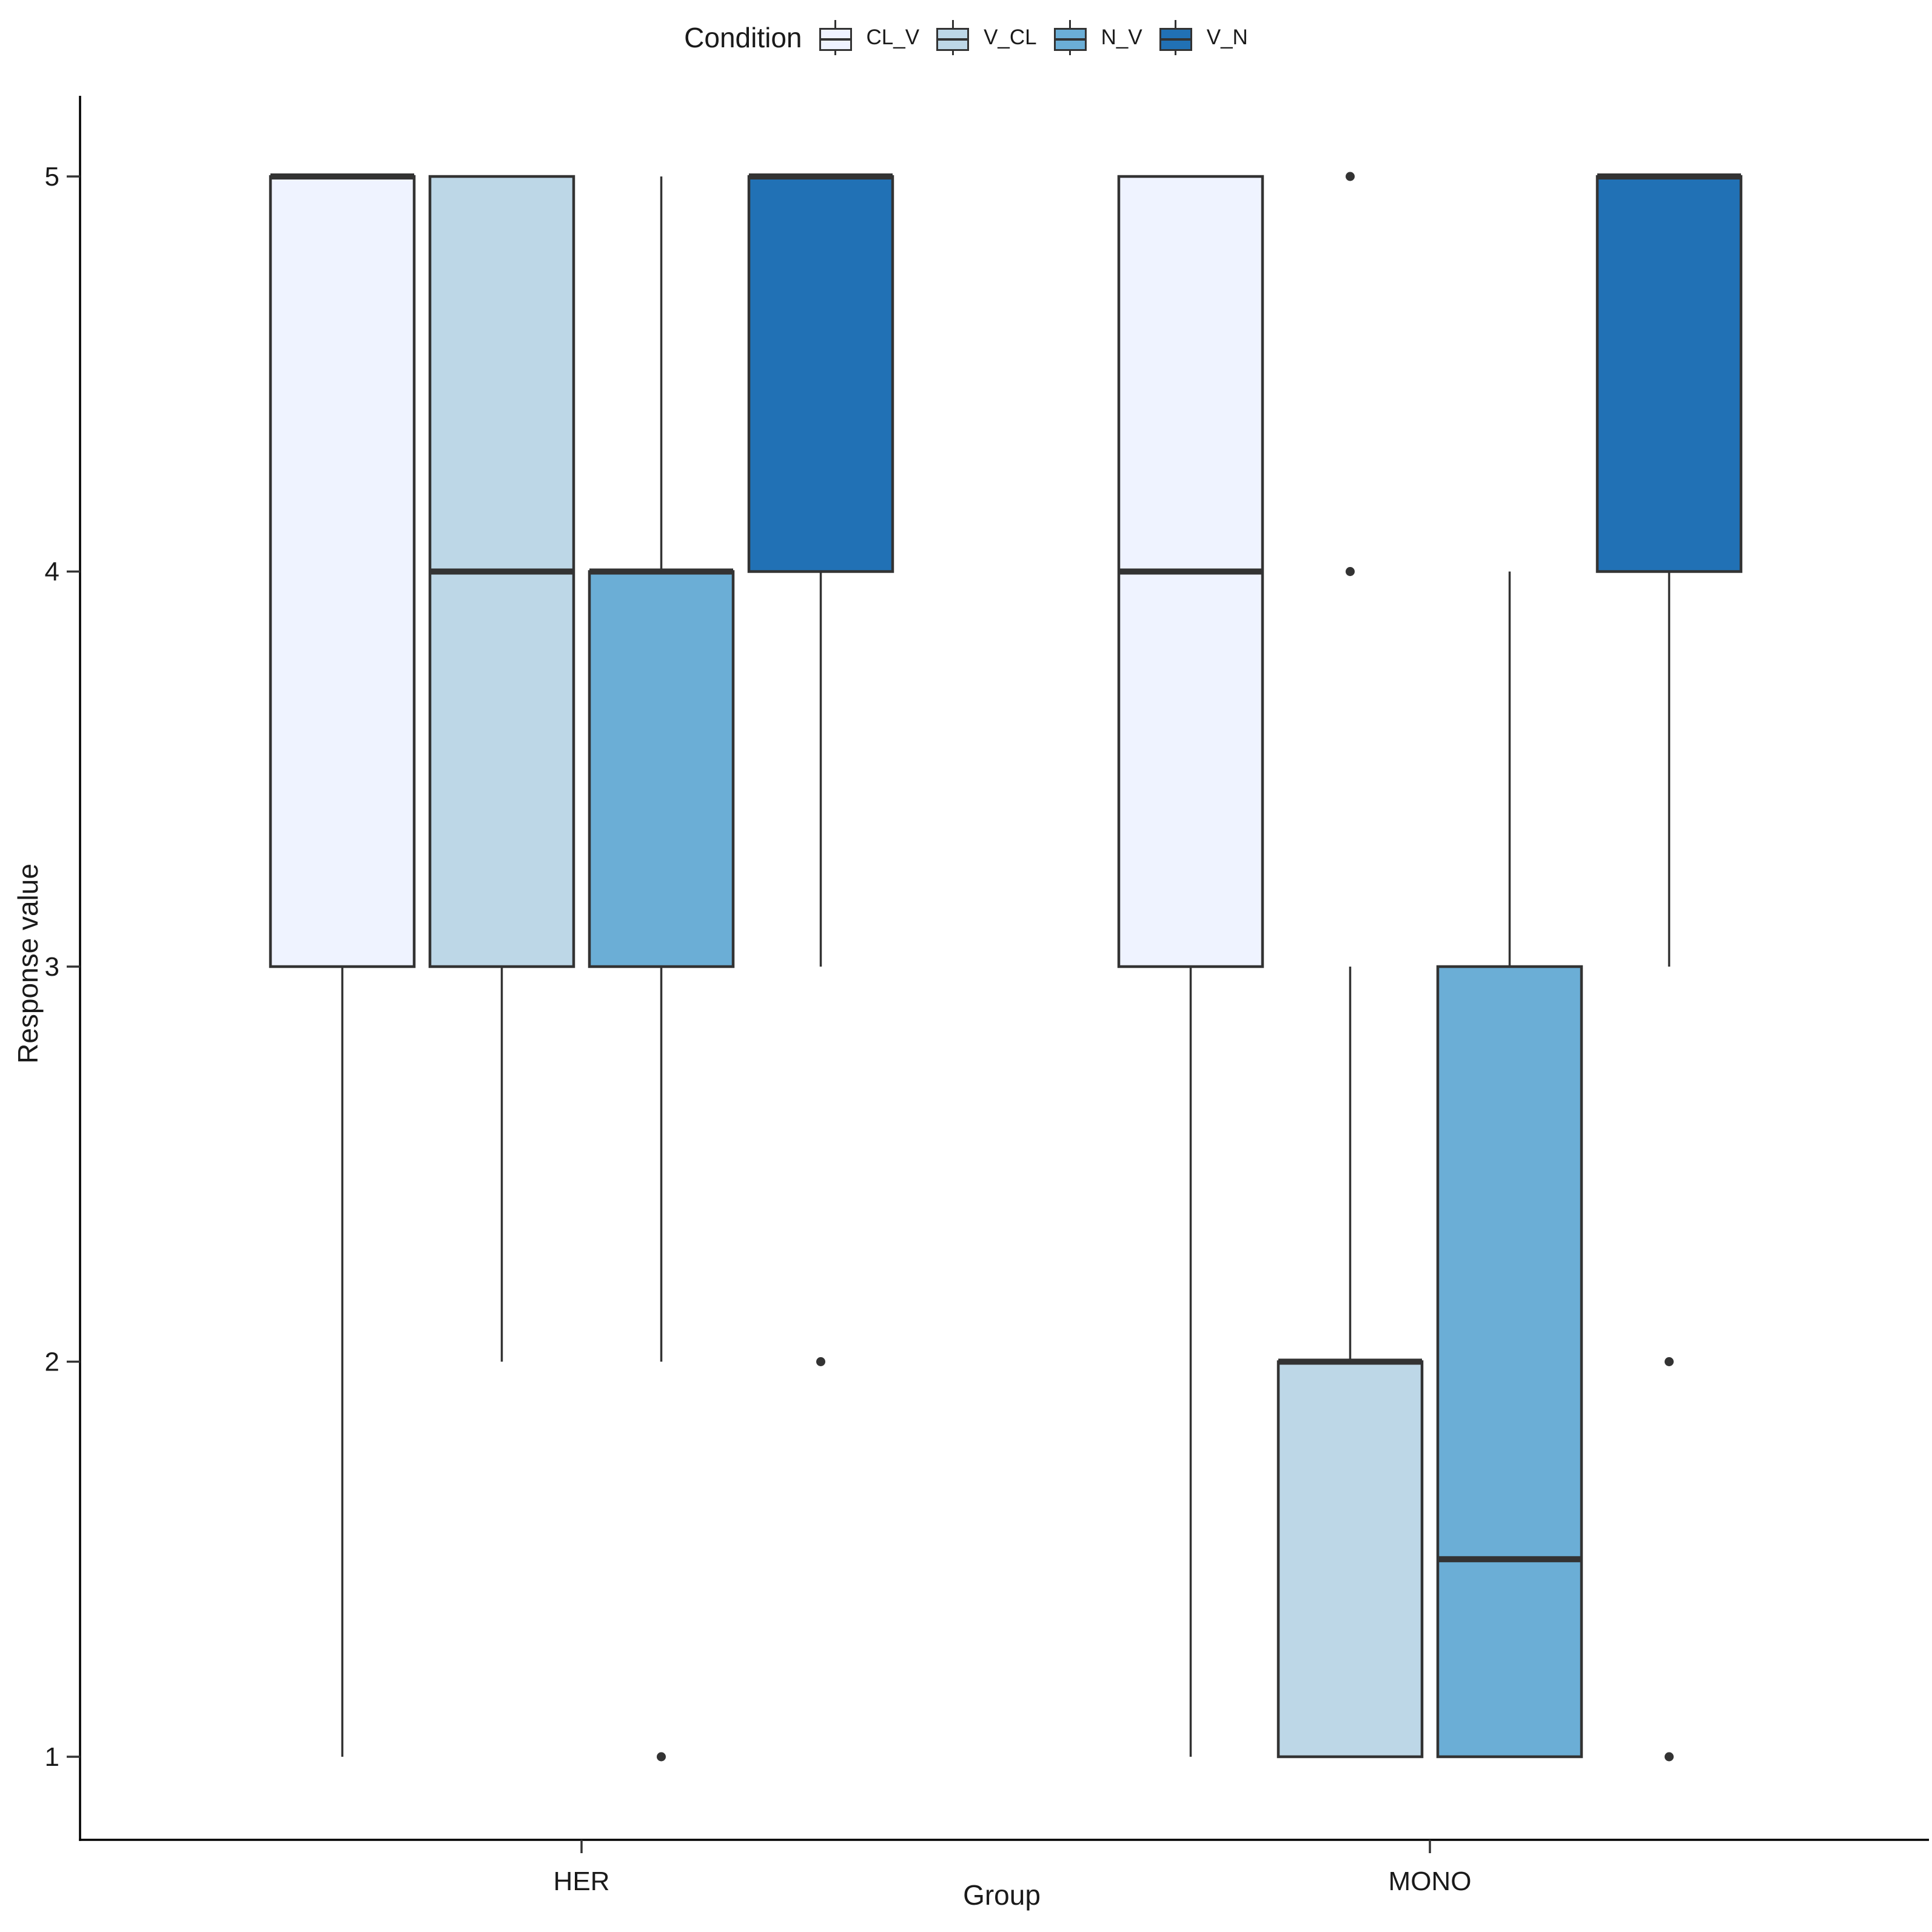 The height and width of the screenshot is (1932, 1932). Describe the element at coordinates (1002, 1895) in the screenshot. I see `x-axis-title: Group` at that location.